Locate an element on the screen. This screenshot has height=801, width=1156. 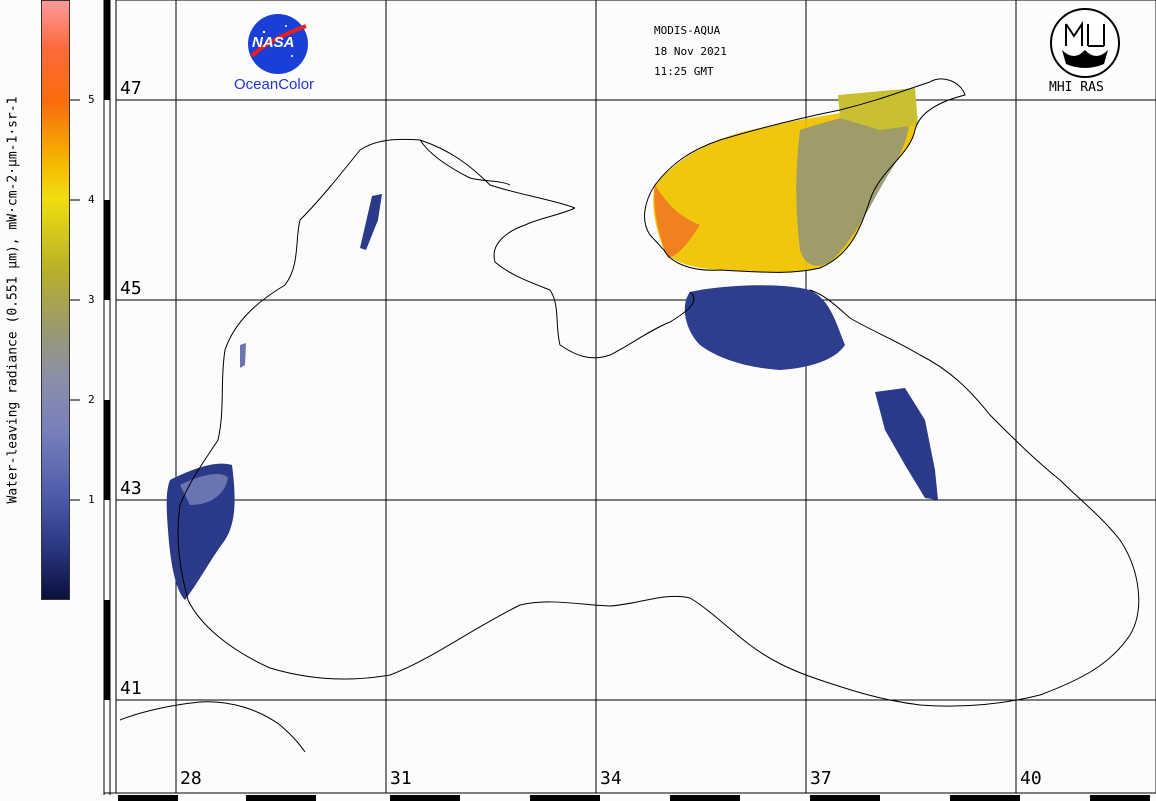
colorbar-tick-marks is located at coordinates (75, 300).